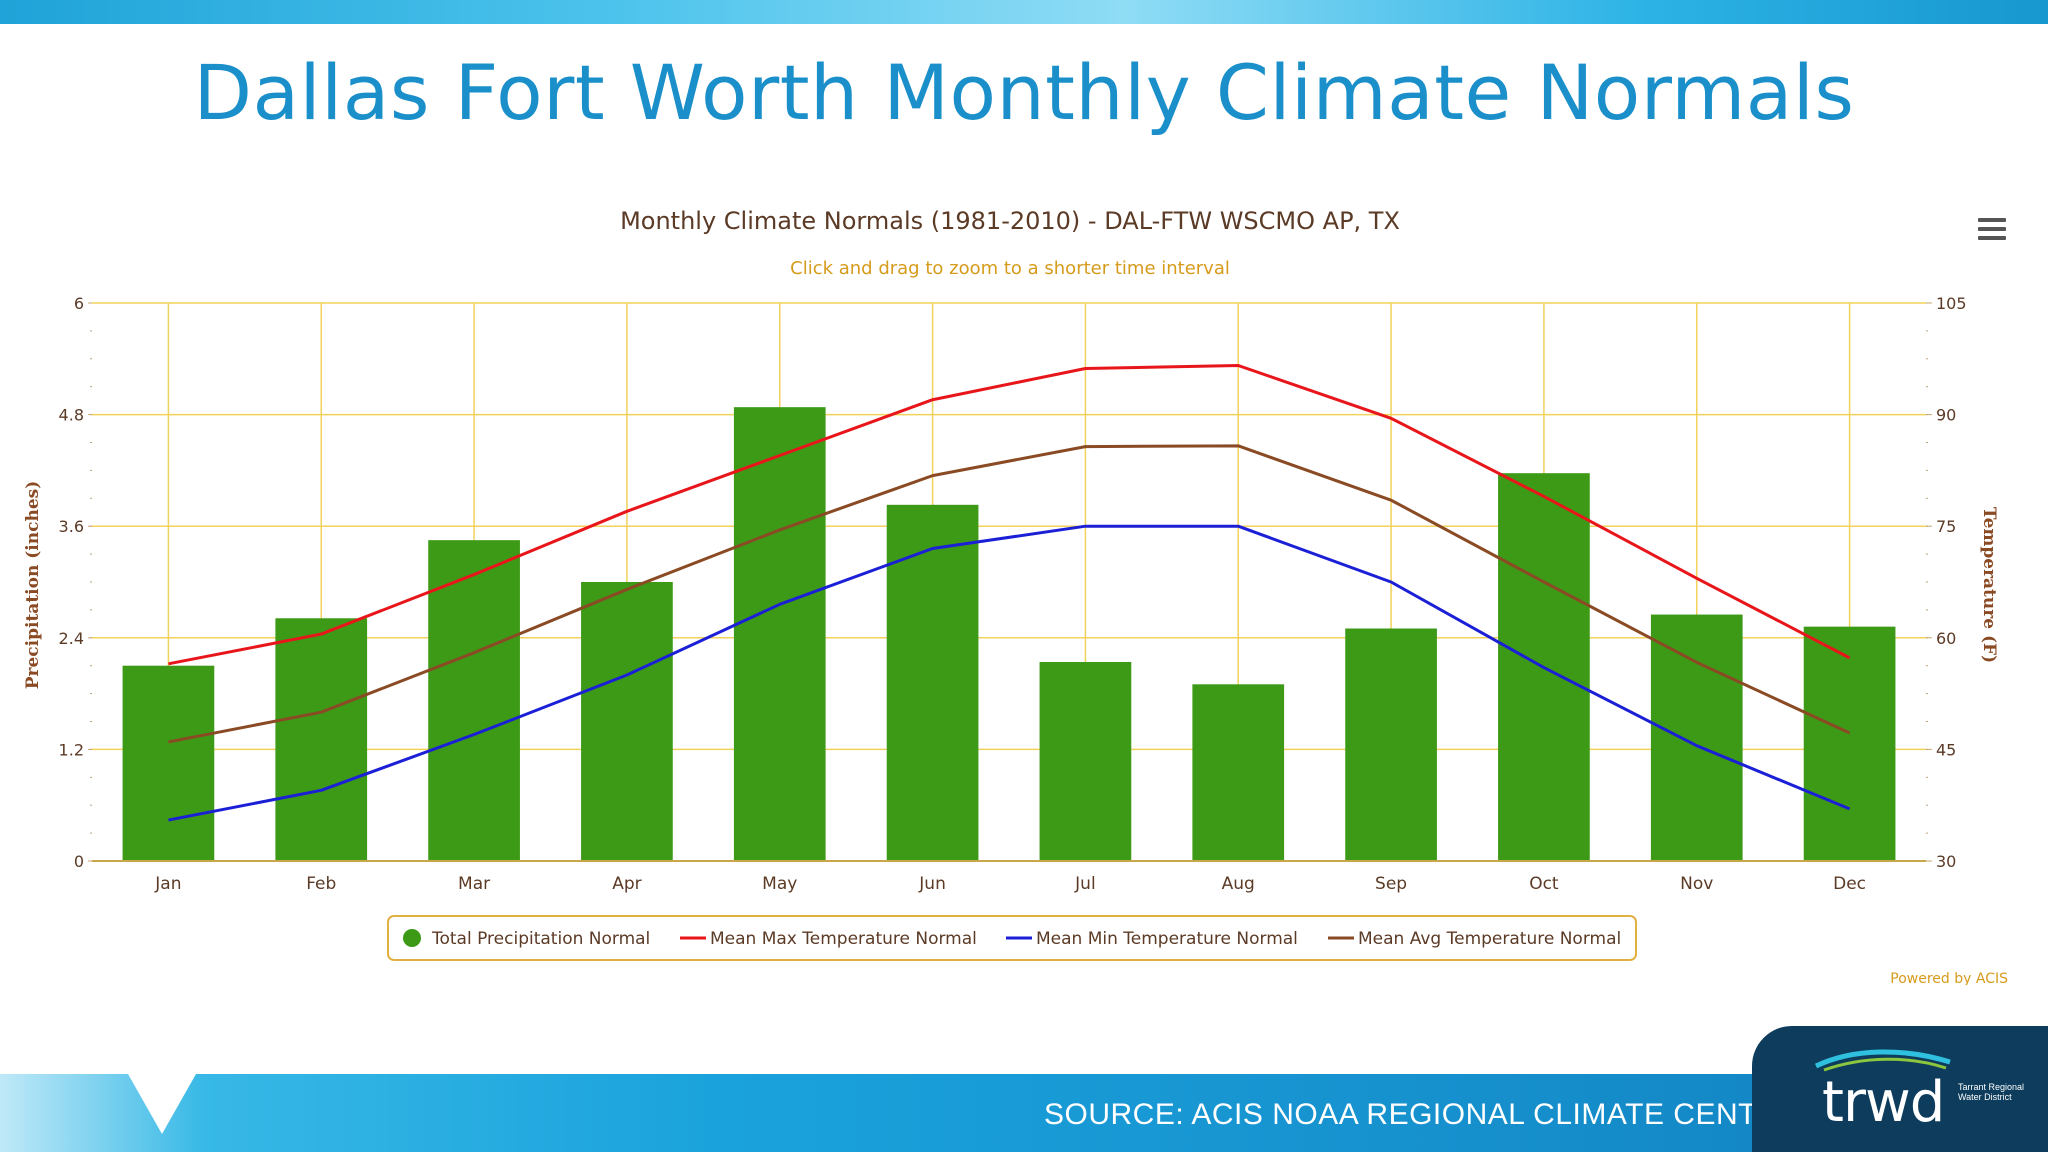  What do you see at coordinates (1946, 638) in the screenshot?
I see `y-tick-label-right: 60` at bounding box center [1946, 638].